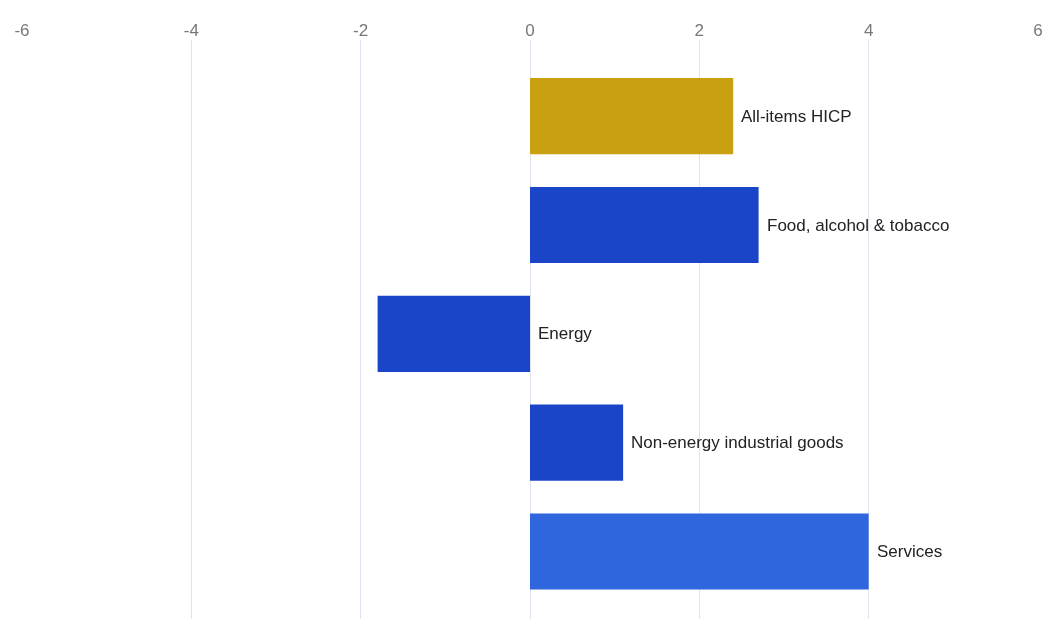  Describe the element at coordinates (22, 30) in the screenshot. I see `x-tick-label: -6` at that location.